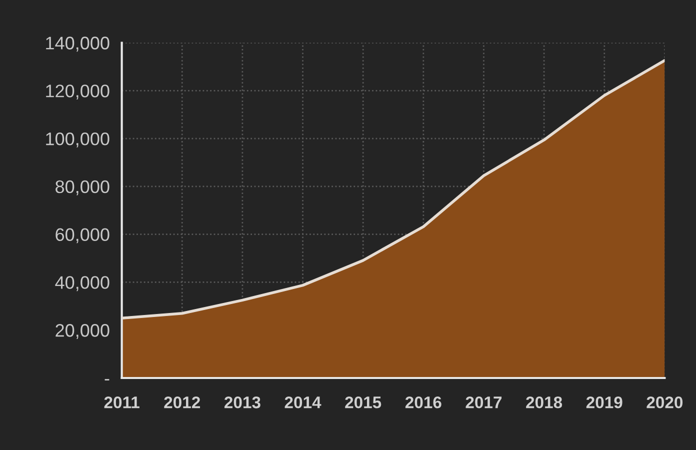  Describe the element at coordinates (363, 402) in the screenshot. I see `x-tick-label: 2015` at that location.